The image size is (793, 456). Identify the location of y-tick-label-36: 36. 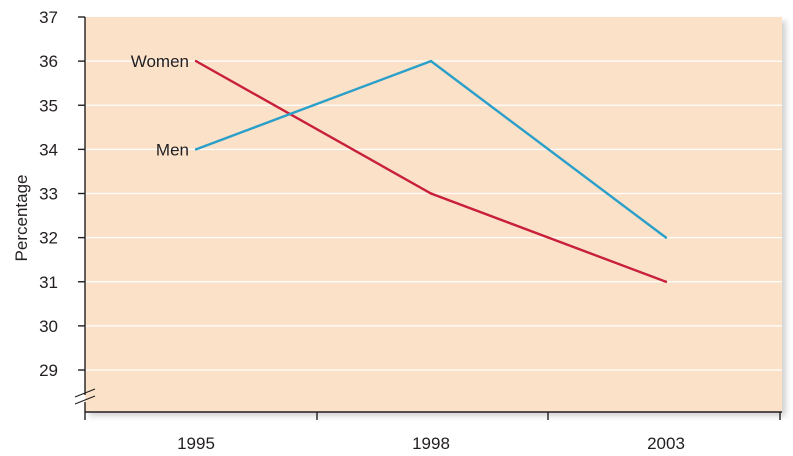
(48, 61).